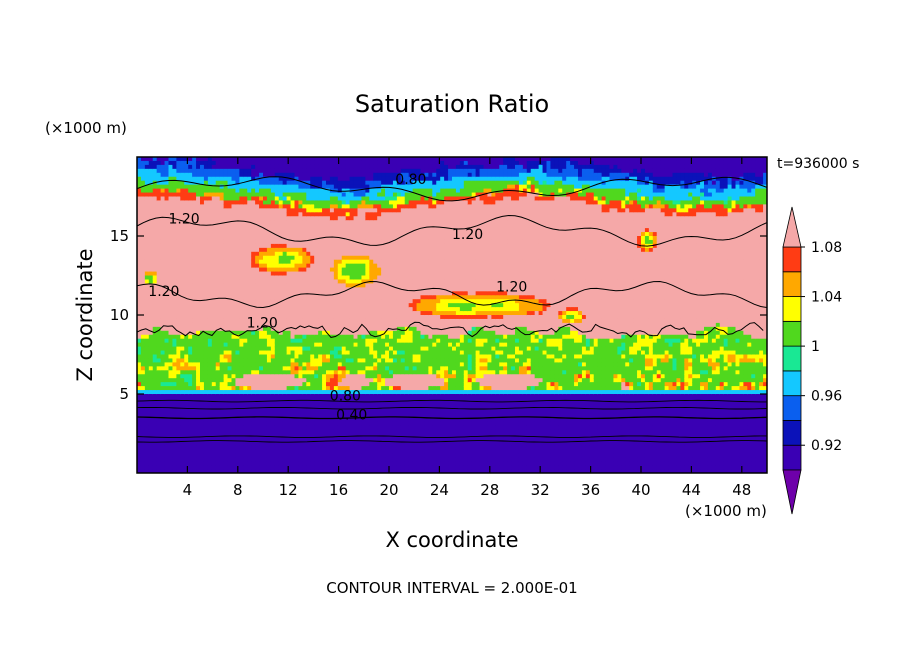 This screenshot has width=904, height=654. Describe the element at coordinates (451, 540) in the screenshot. I see `x-axis-label: X coordinate` at that location.